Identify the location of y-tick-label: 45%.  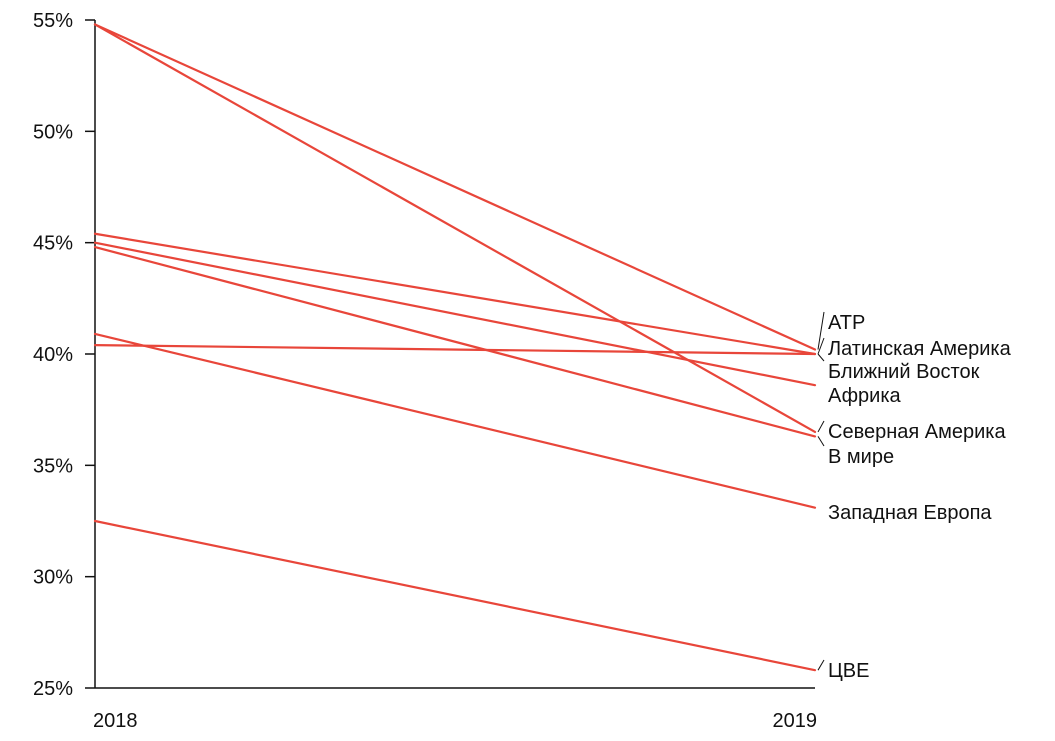
(53, 244).